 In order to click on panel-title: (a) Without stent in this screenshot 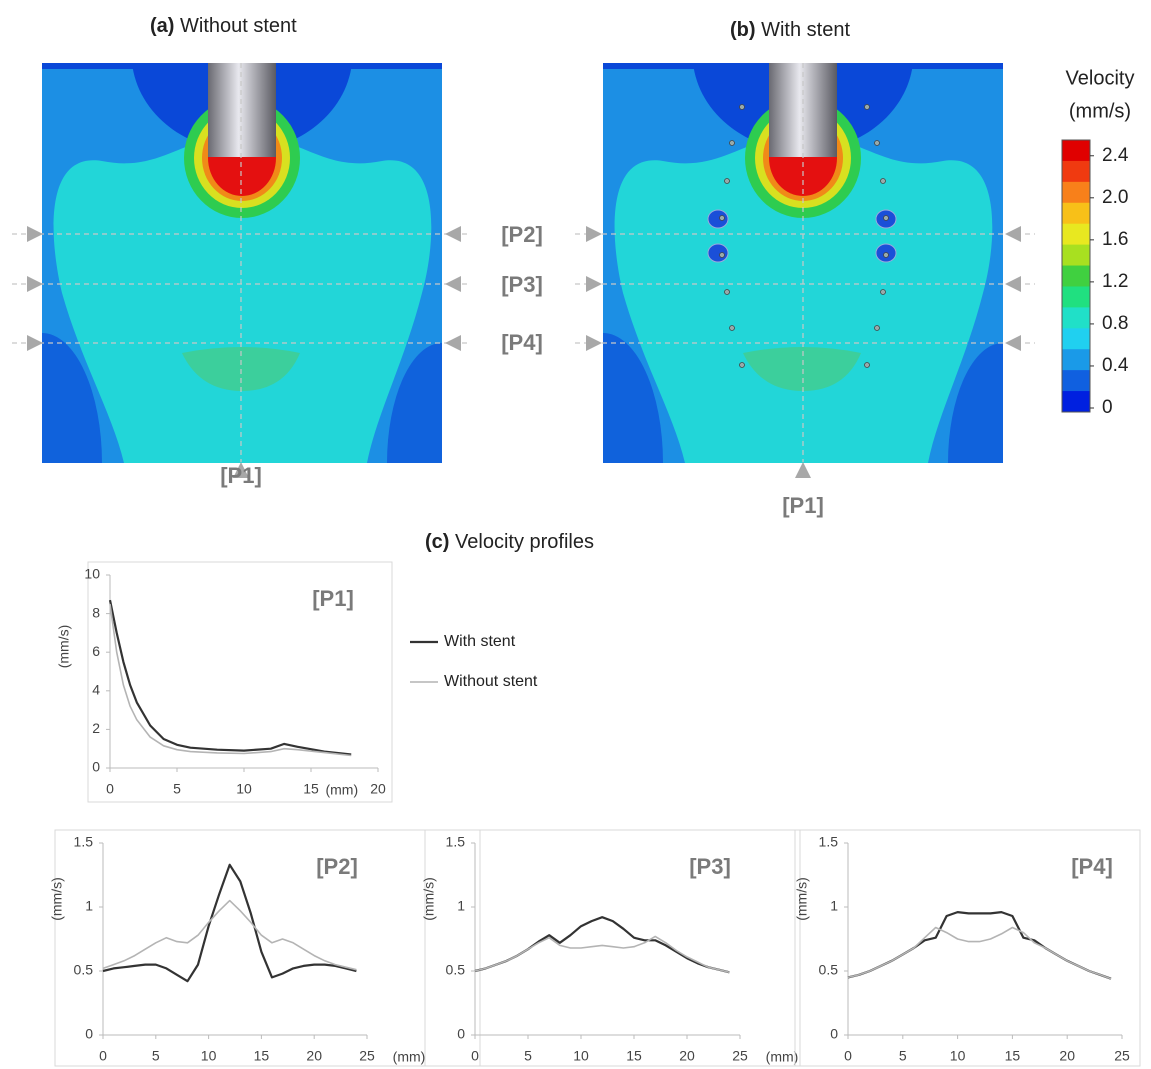, I will do `click(223, 26)`.